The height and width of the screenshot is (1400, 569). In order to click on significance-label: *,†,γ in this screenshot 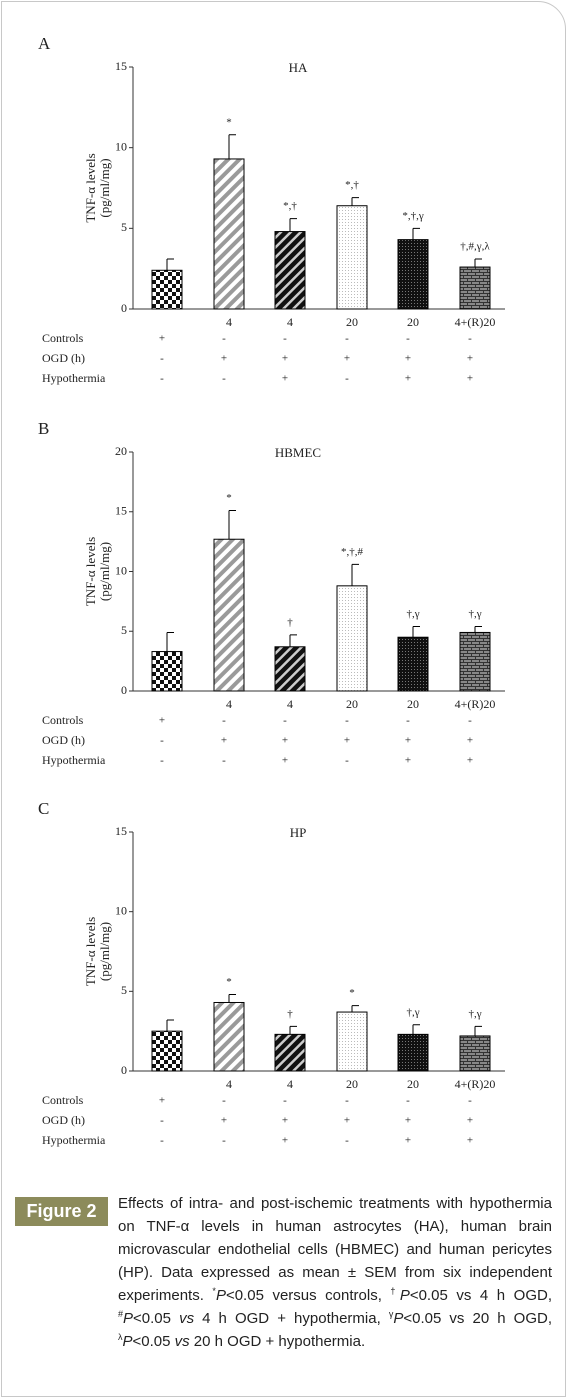, I will do `click(413, 216)`.